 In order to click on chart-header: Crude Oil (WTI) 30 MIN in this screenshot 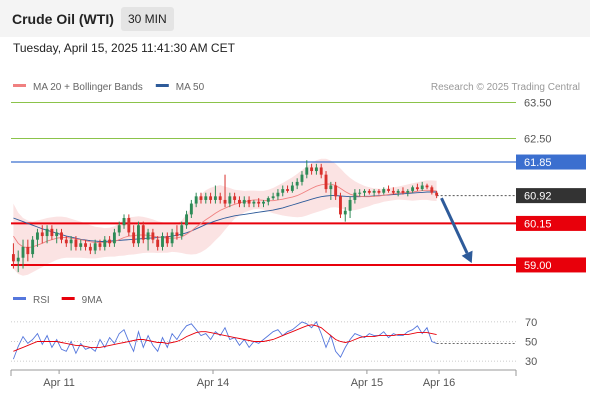, I will do `click(295, 18)`.